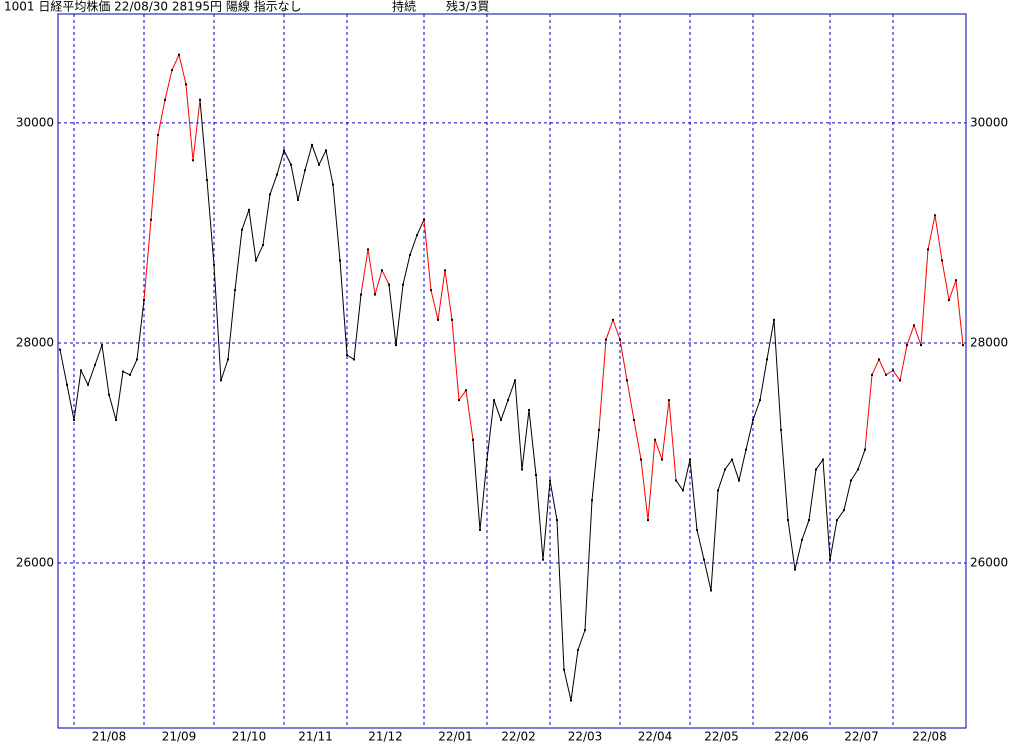  What do you see at coordinates (385, 737) in the screenshot?
I see `x-tick-label: 21/12` at bounding box center [385, 737].